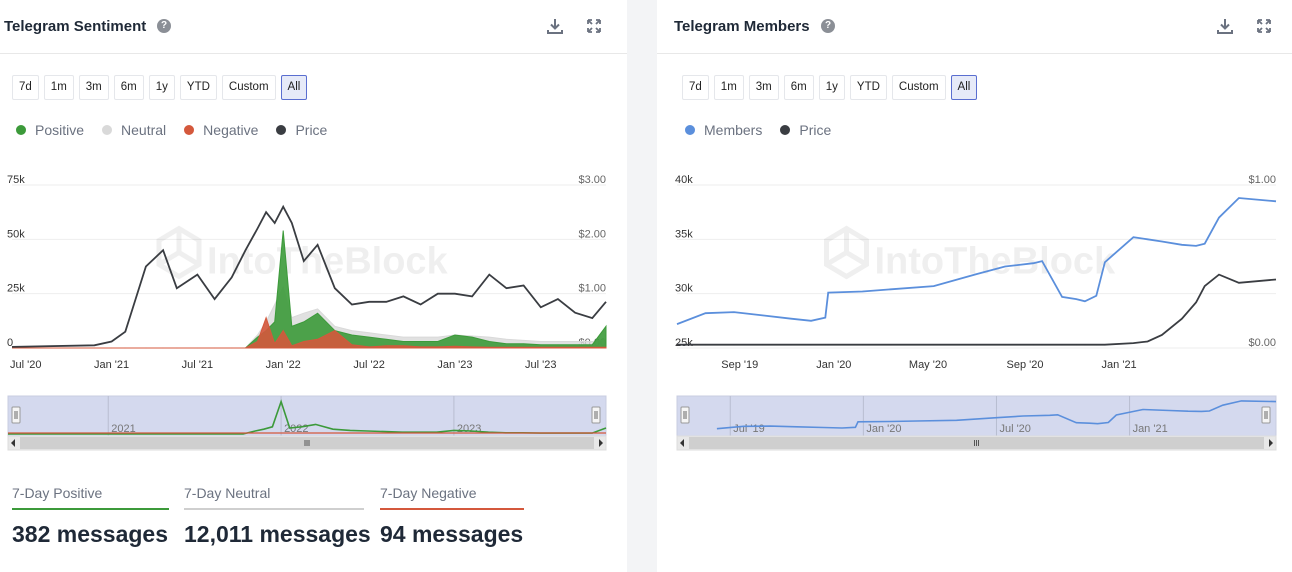  What do you see at coordinates (723, 130) in the screenshot?
I see `legend-item-members: Members` at bounding box center [723, 130].